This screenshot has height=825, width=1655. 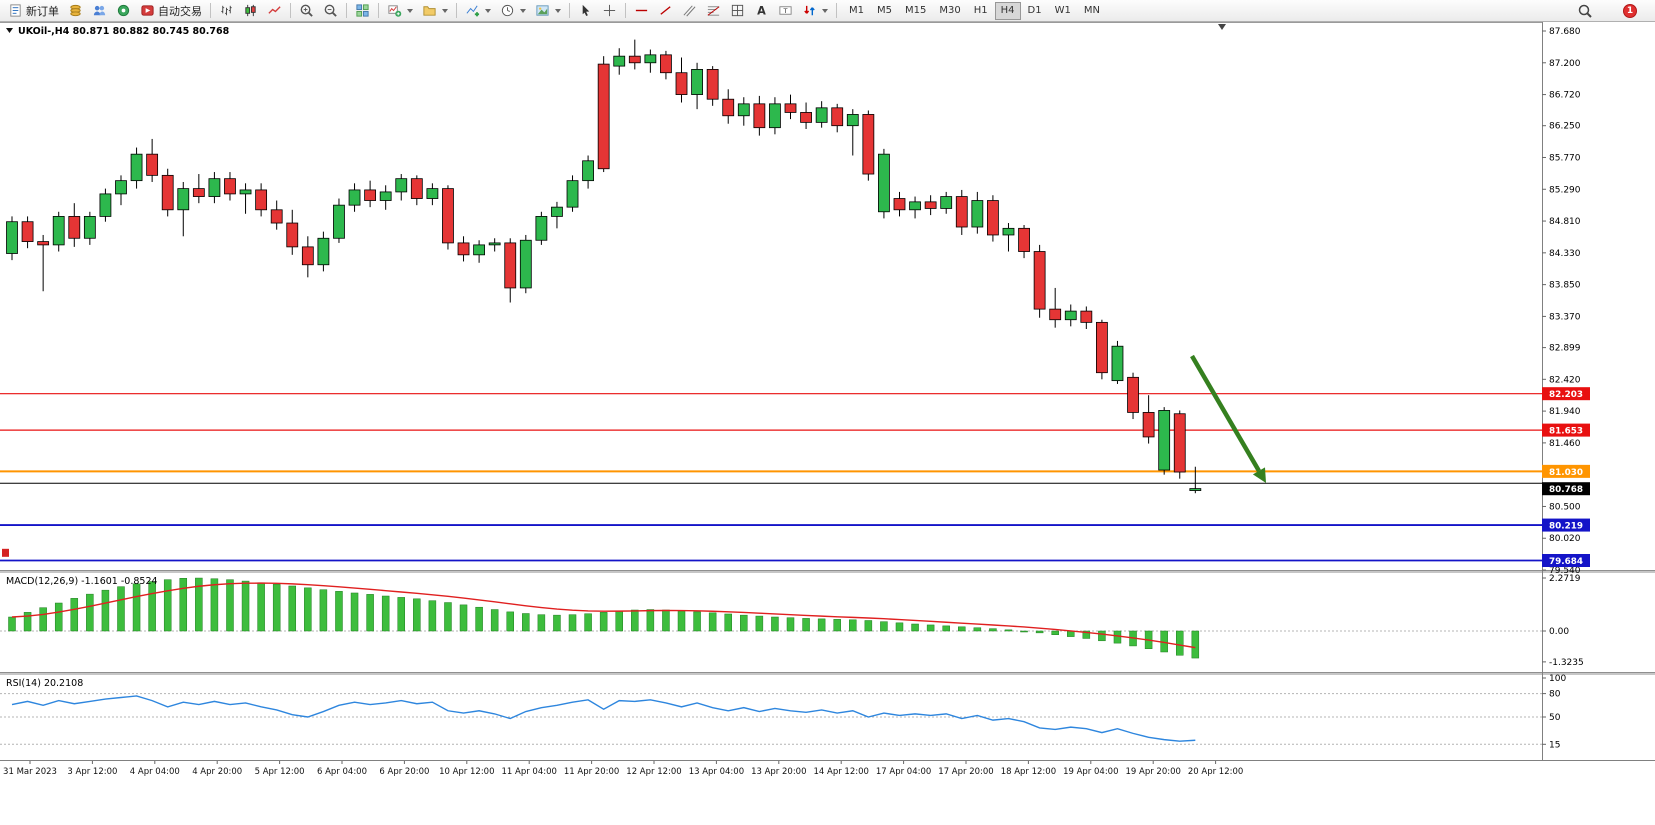 I want to click on rsi-line, so click(x=603, y=718).